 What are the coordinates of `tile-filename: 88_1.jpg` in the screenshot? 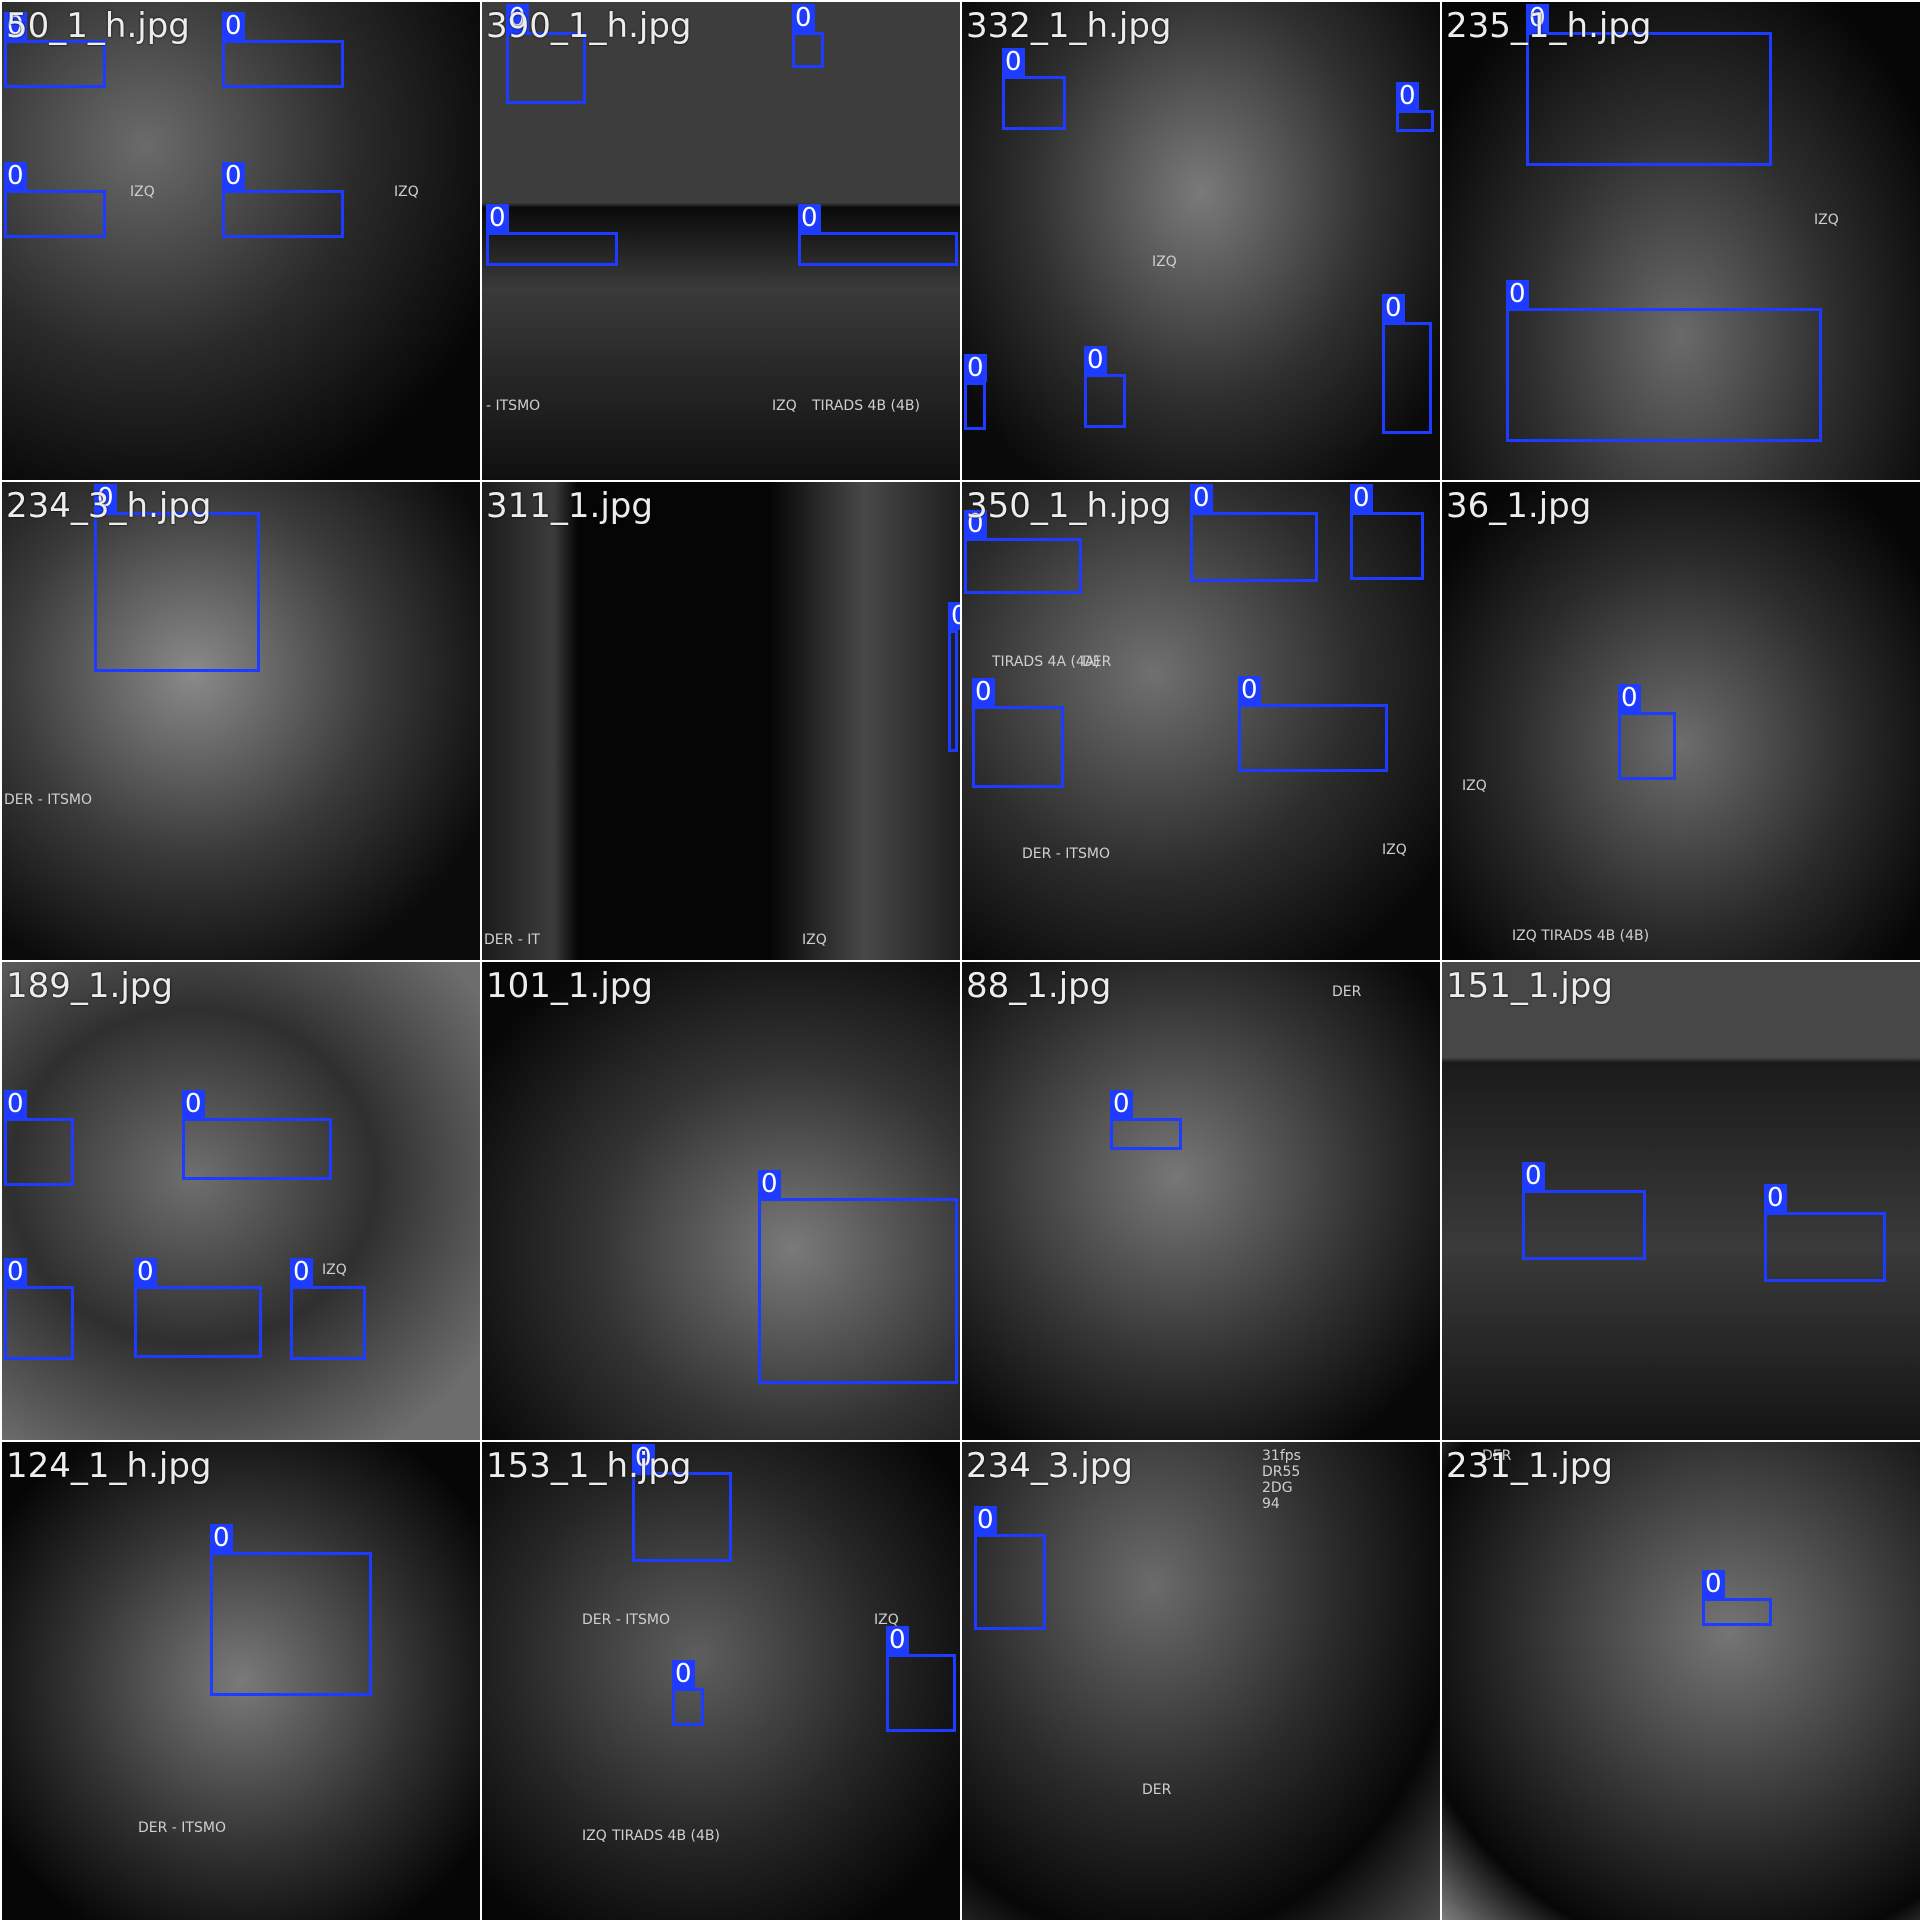 It's located at (1038, 986).